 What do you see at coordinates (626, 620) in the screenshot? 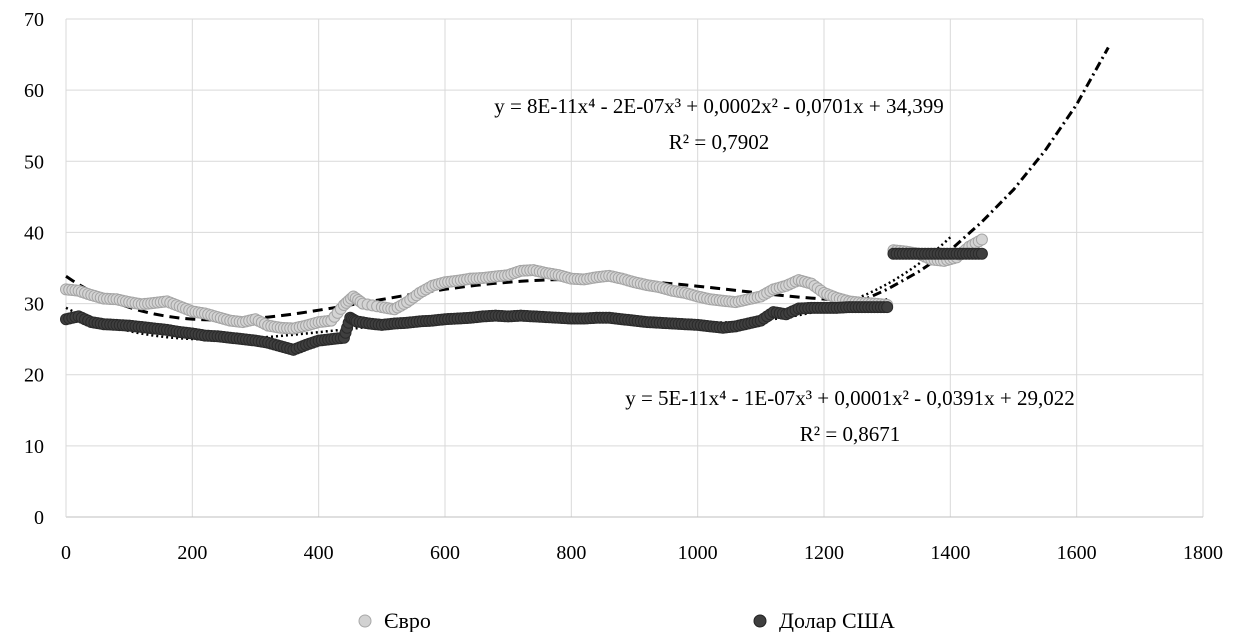
I see `legend: Євро Долар США` at bounding box center [626, 620].